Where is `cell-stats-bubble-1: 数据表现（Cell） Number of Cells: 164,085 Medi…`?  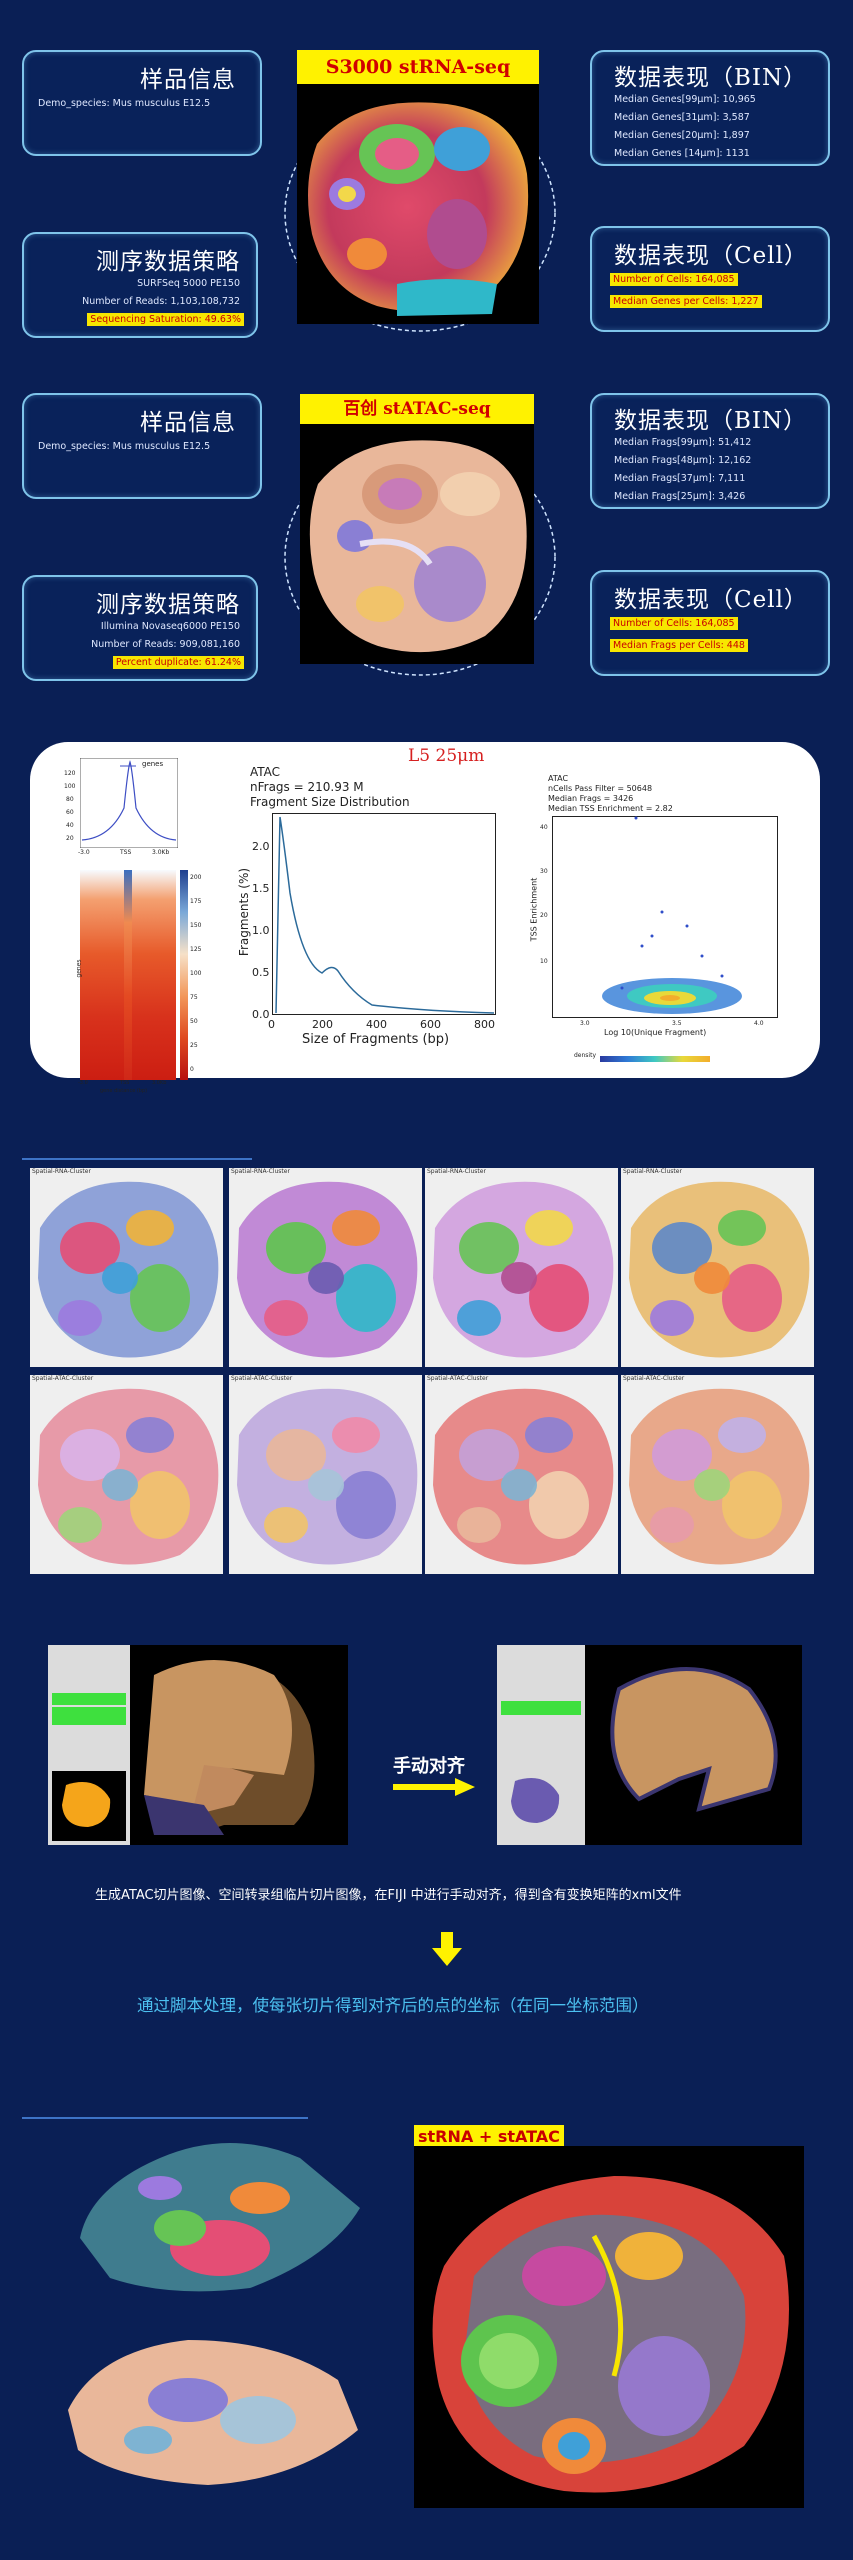 cell-stats-bubble-1: 数据表现（Cell） Number of Cells: 164,085 Medi… is located at coordinates (710, 279).